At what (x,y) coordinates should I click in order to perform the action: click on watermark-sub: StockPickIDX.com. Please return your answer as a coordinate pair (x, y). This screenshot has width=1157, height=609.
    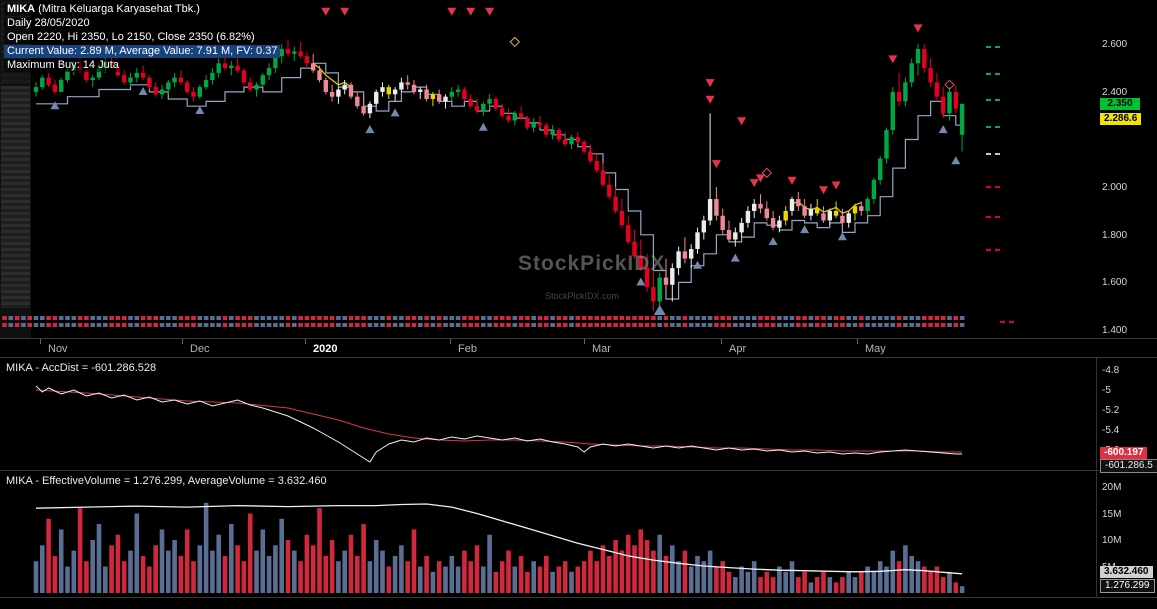
    Looking at the image, I should click on (582, 296).